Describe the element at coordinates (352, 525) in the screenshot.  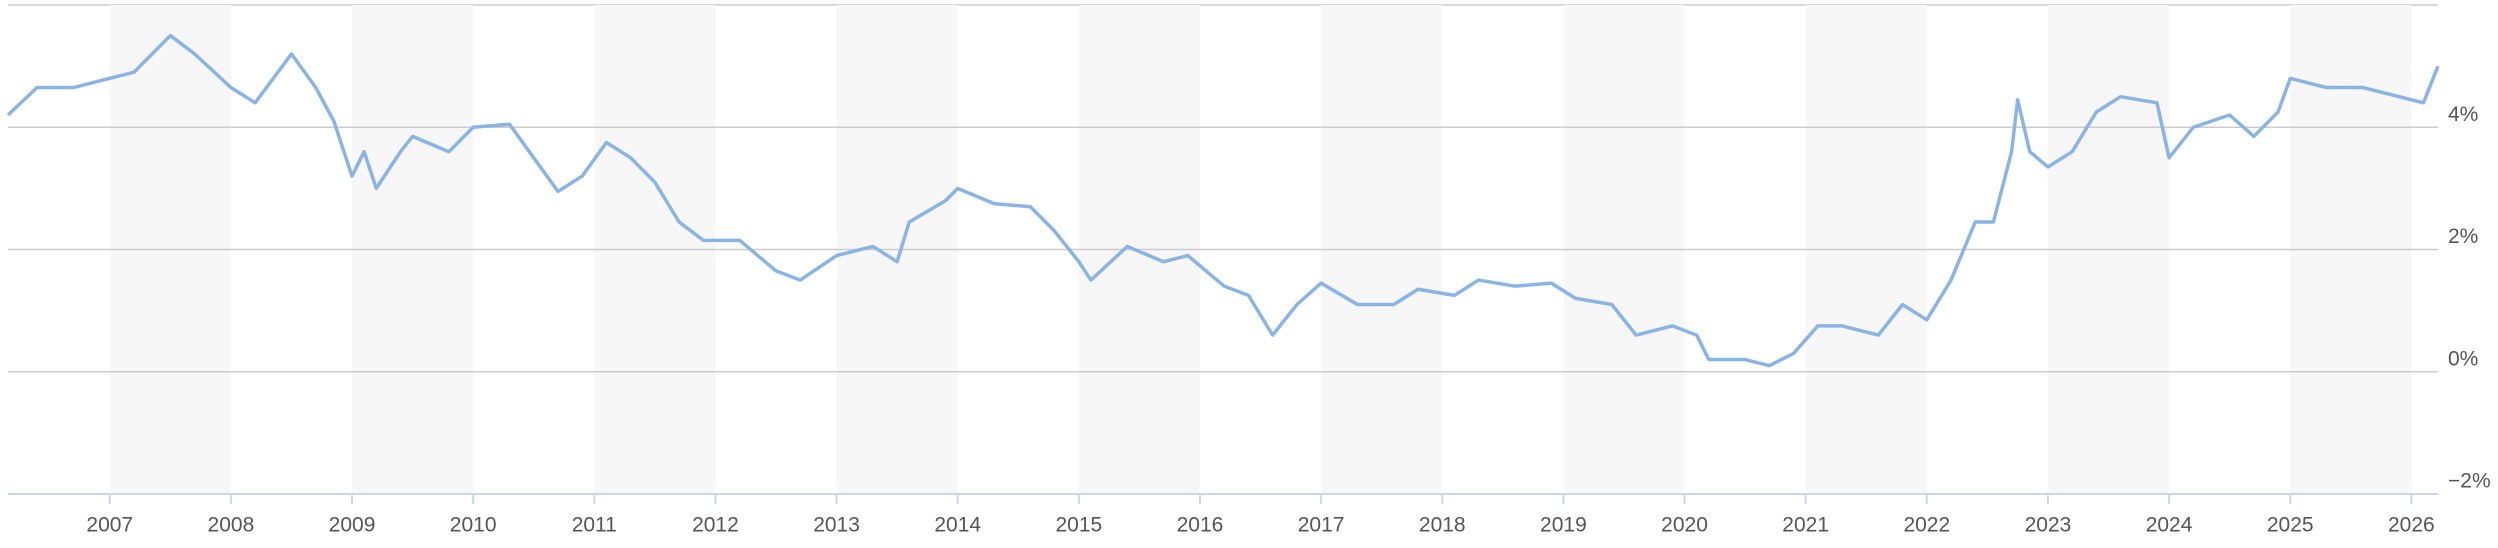
I see `x-tick-label: 2009` at that location.